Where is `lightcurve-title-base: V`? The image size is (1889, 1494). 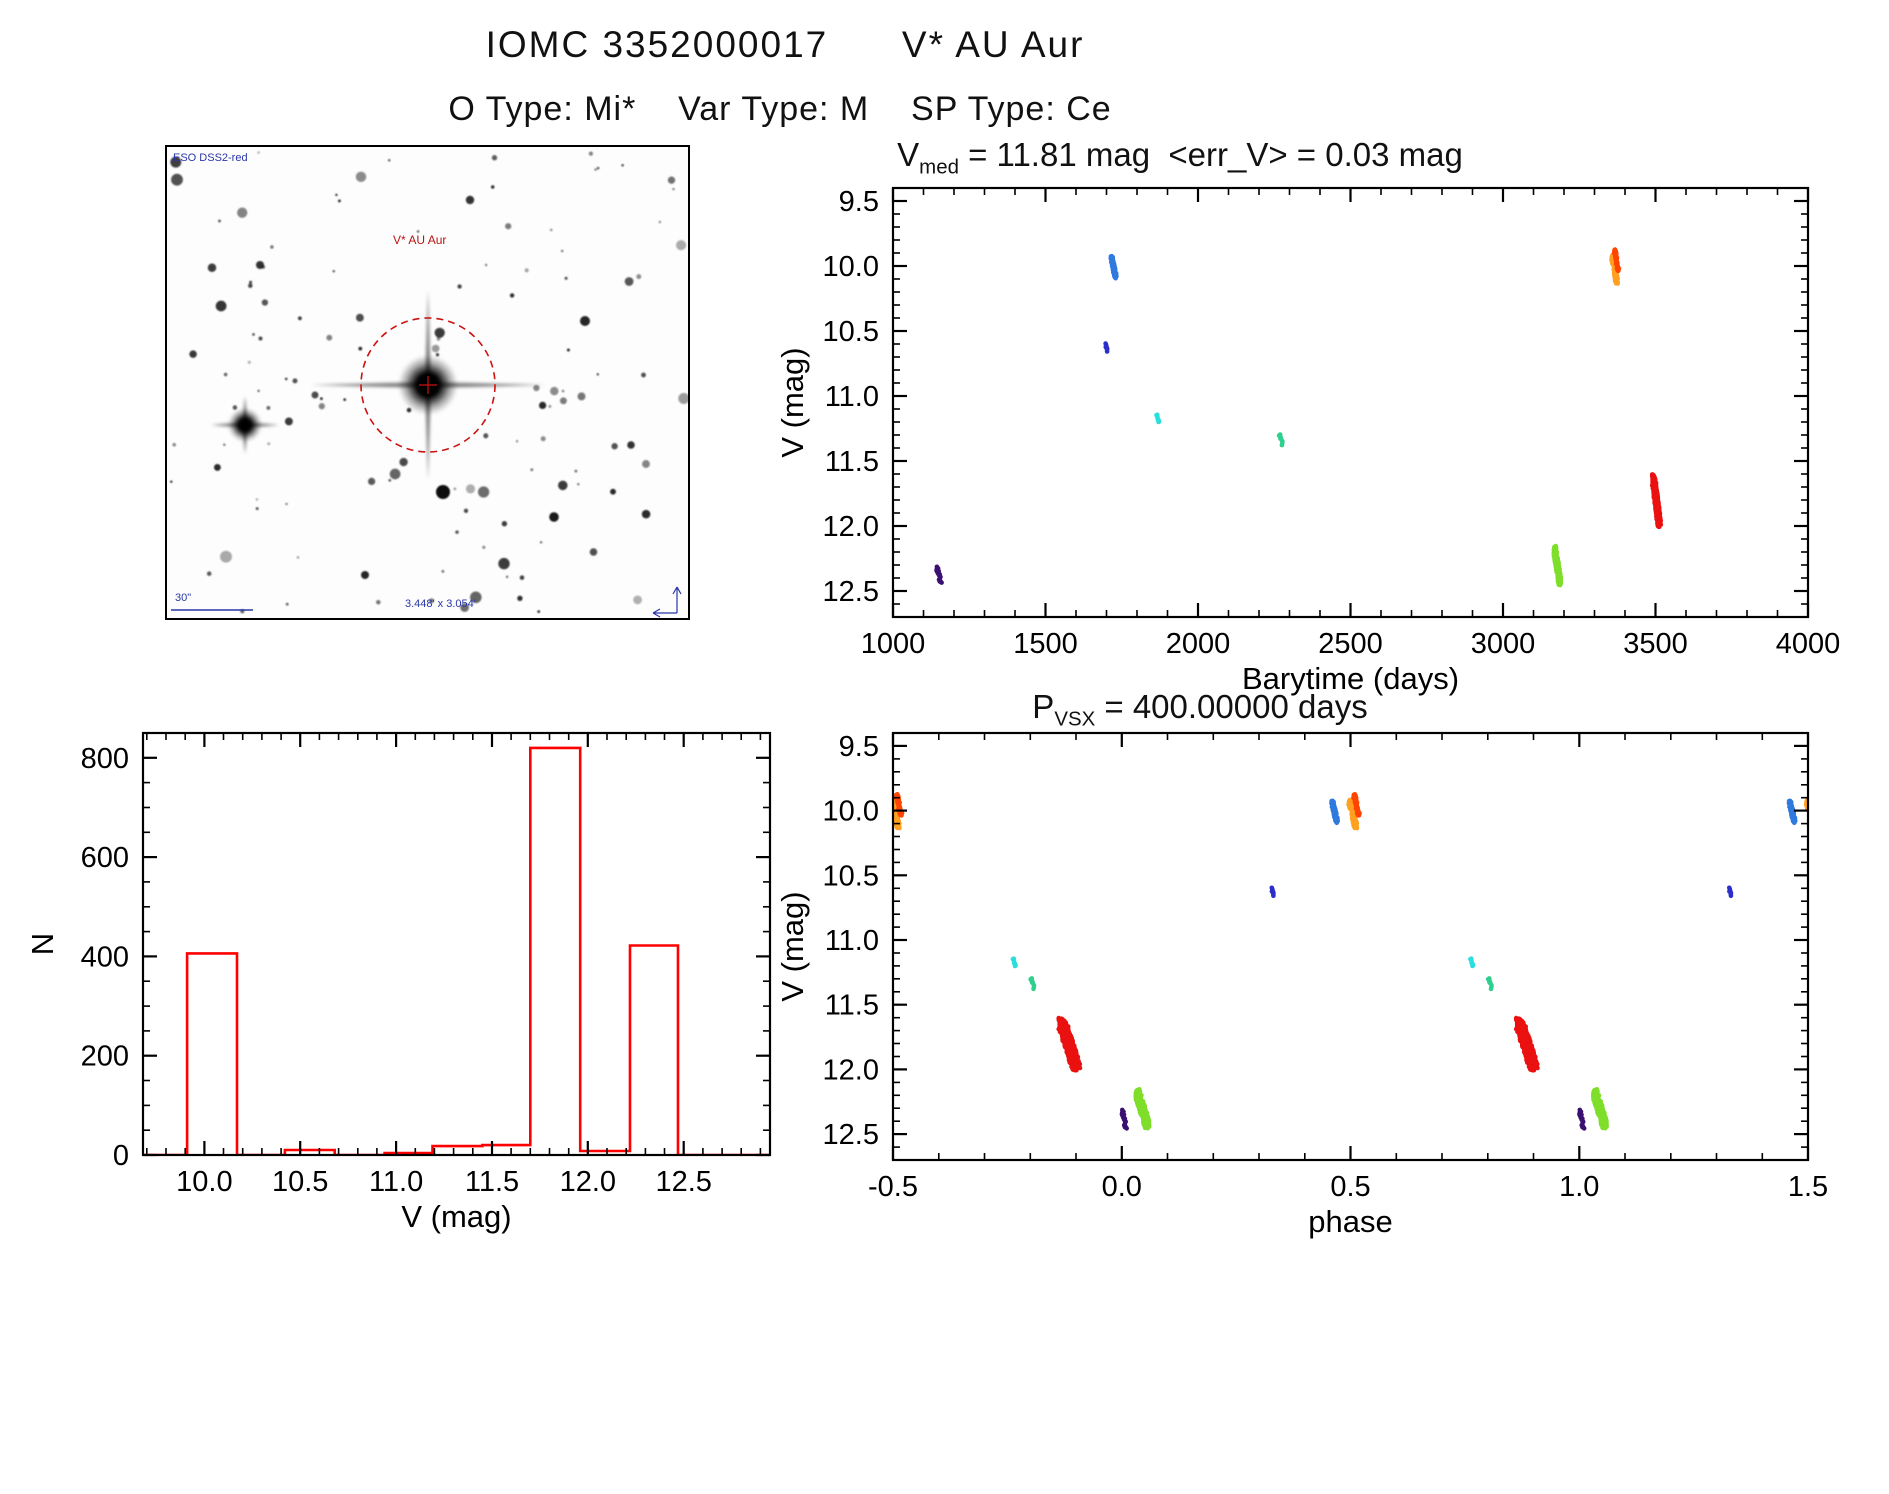
lightcurve-title-base: V is located at coordinates (908, 154).